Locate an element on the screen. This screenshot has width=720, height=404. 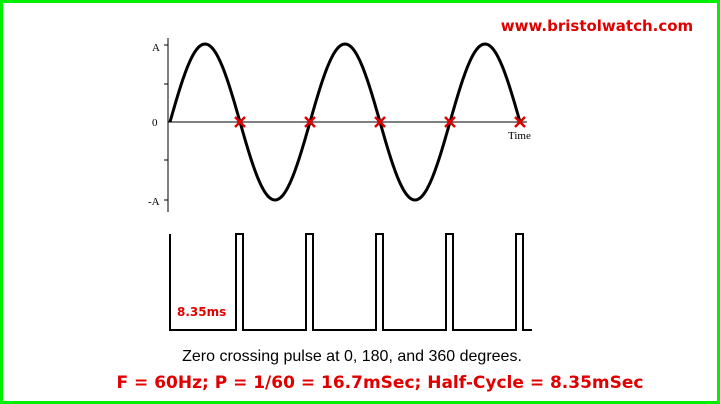
pulse-train is located at coordinates (350, 282).